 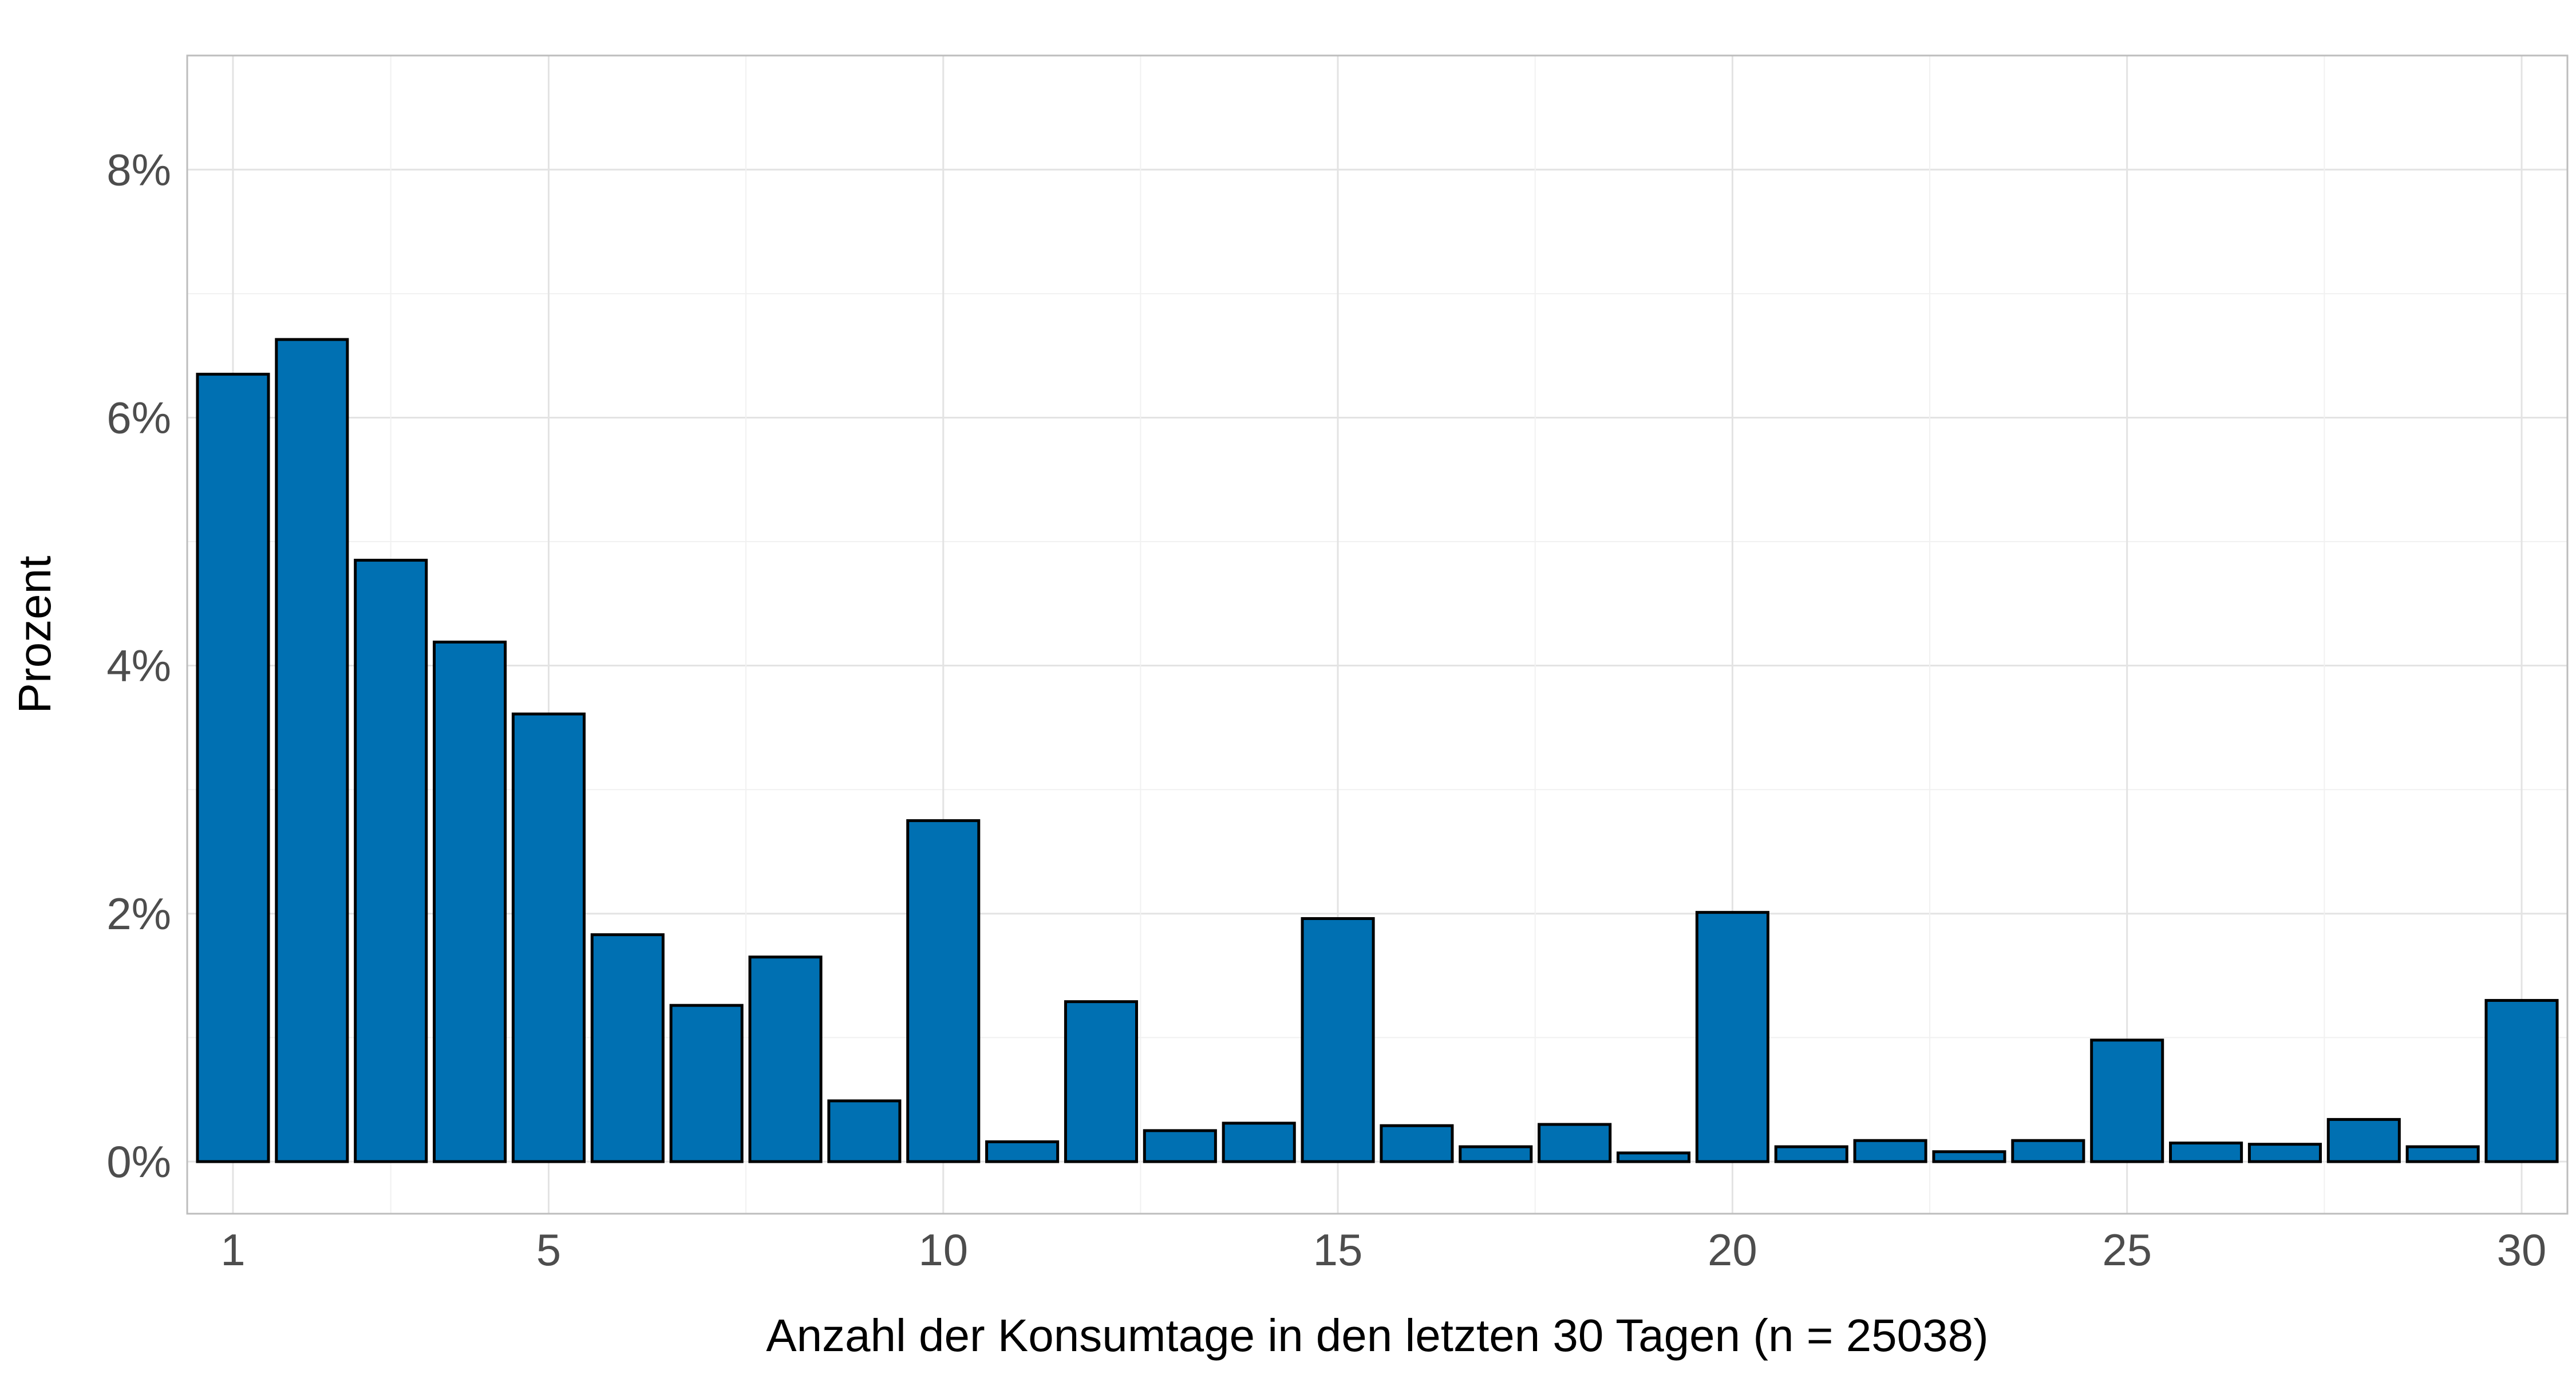 I want to click on y-axis-title: Prozent, so click(x=34, y=635).